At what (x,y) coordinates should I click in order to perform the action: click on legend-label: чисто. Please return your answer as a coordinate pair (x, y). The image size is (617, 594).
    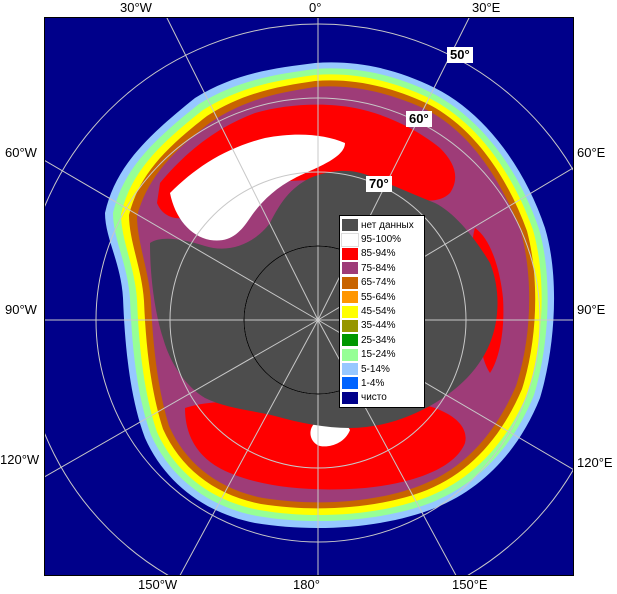
    Looking at the image, I should click on (374, 398).